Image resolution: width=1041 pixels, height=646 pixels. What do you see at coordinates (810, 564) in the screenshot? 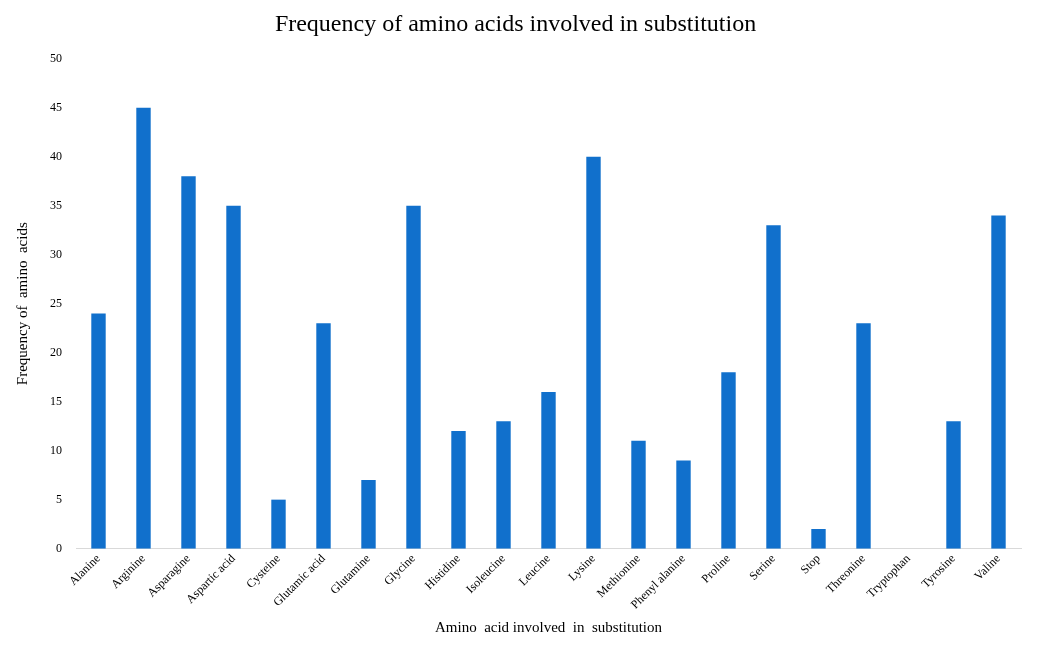
I see `x-tick-label: Stop` at bounding box center [810, 564].